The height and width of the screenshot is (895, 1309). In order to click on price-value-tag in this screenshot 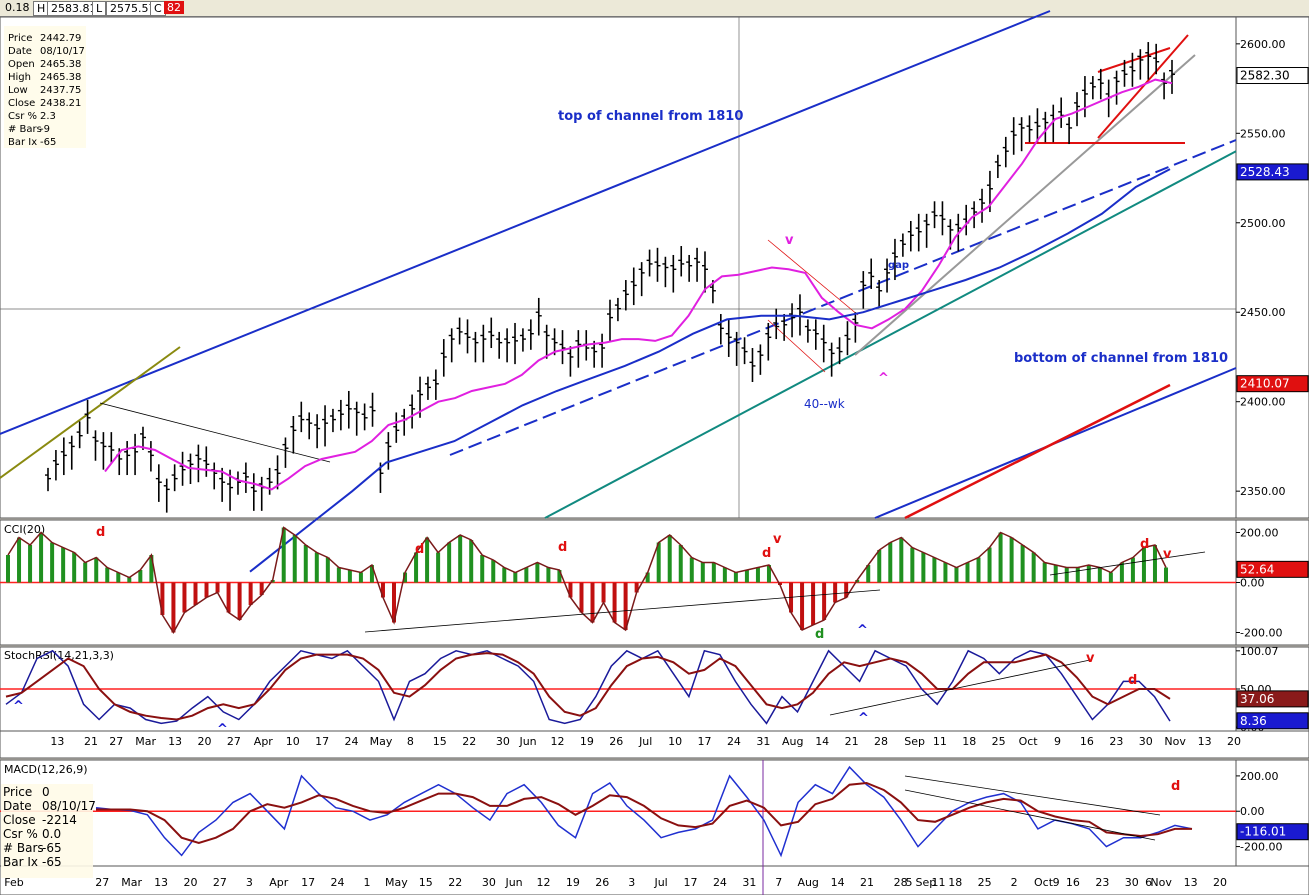, I will do `click(1272, 76)`.